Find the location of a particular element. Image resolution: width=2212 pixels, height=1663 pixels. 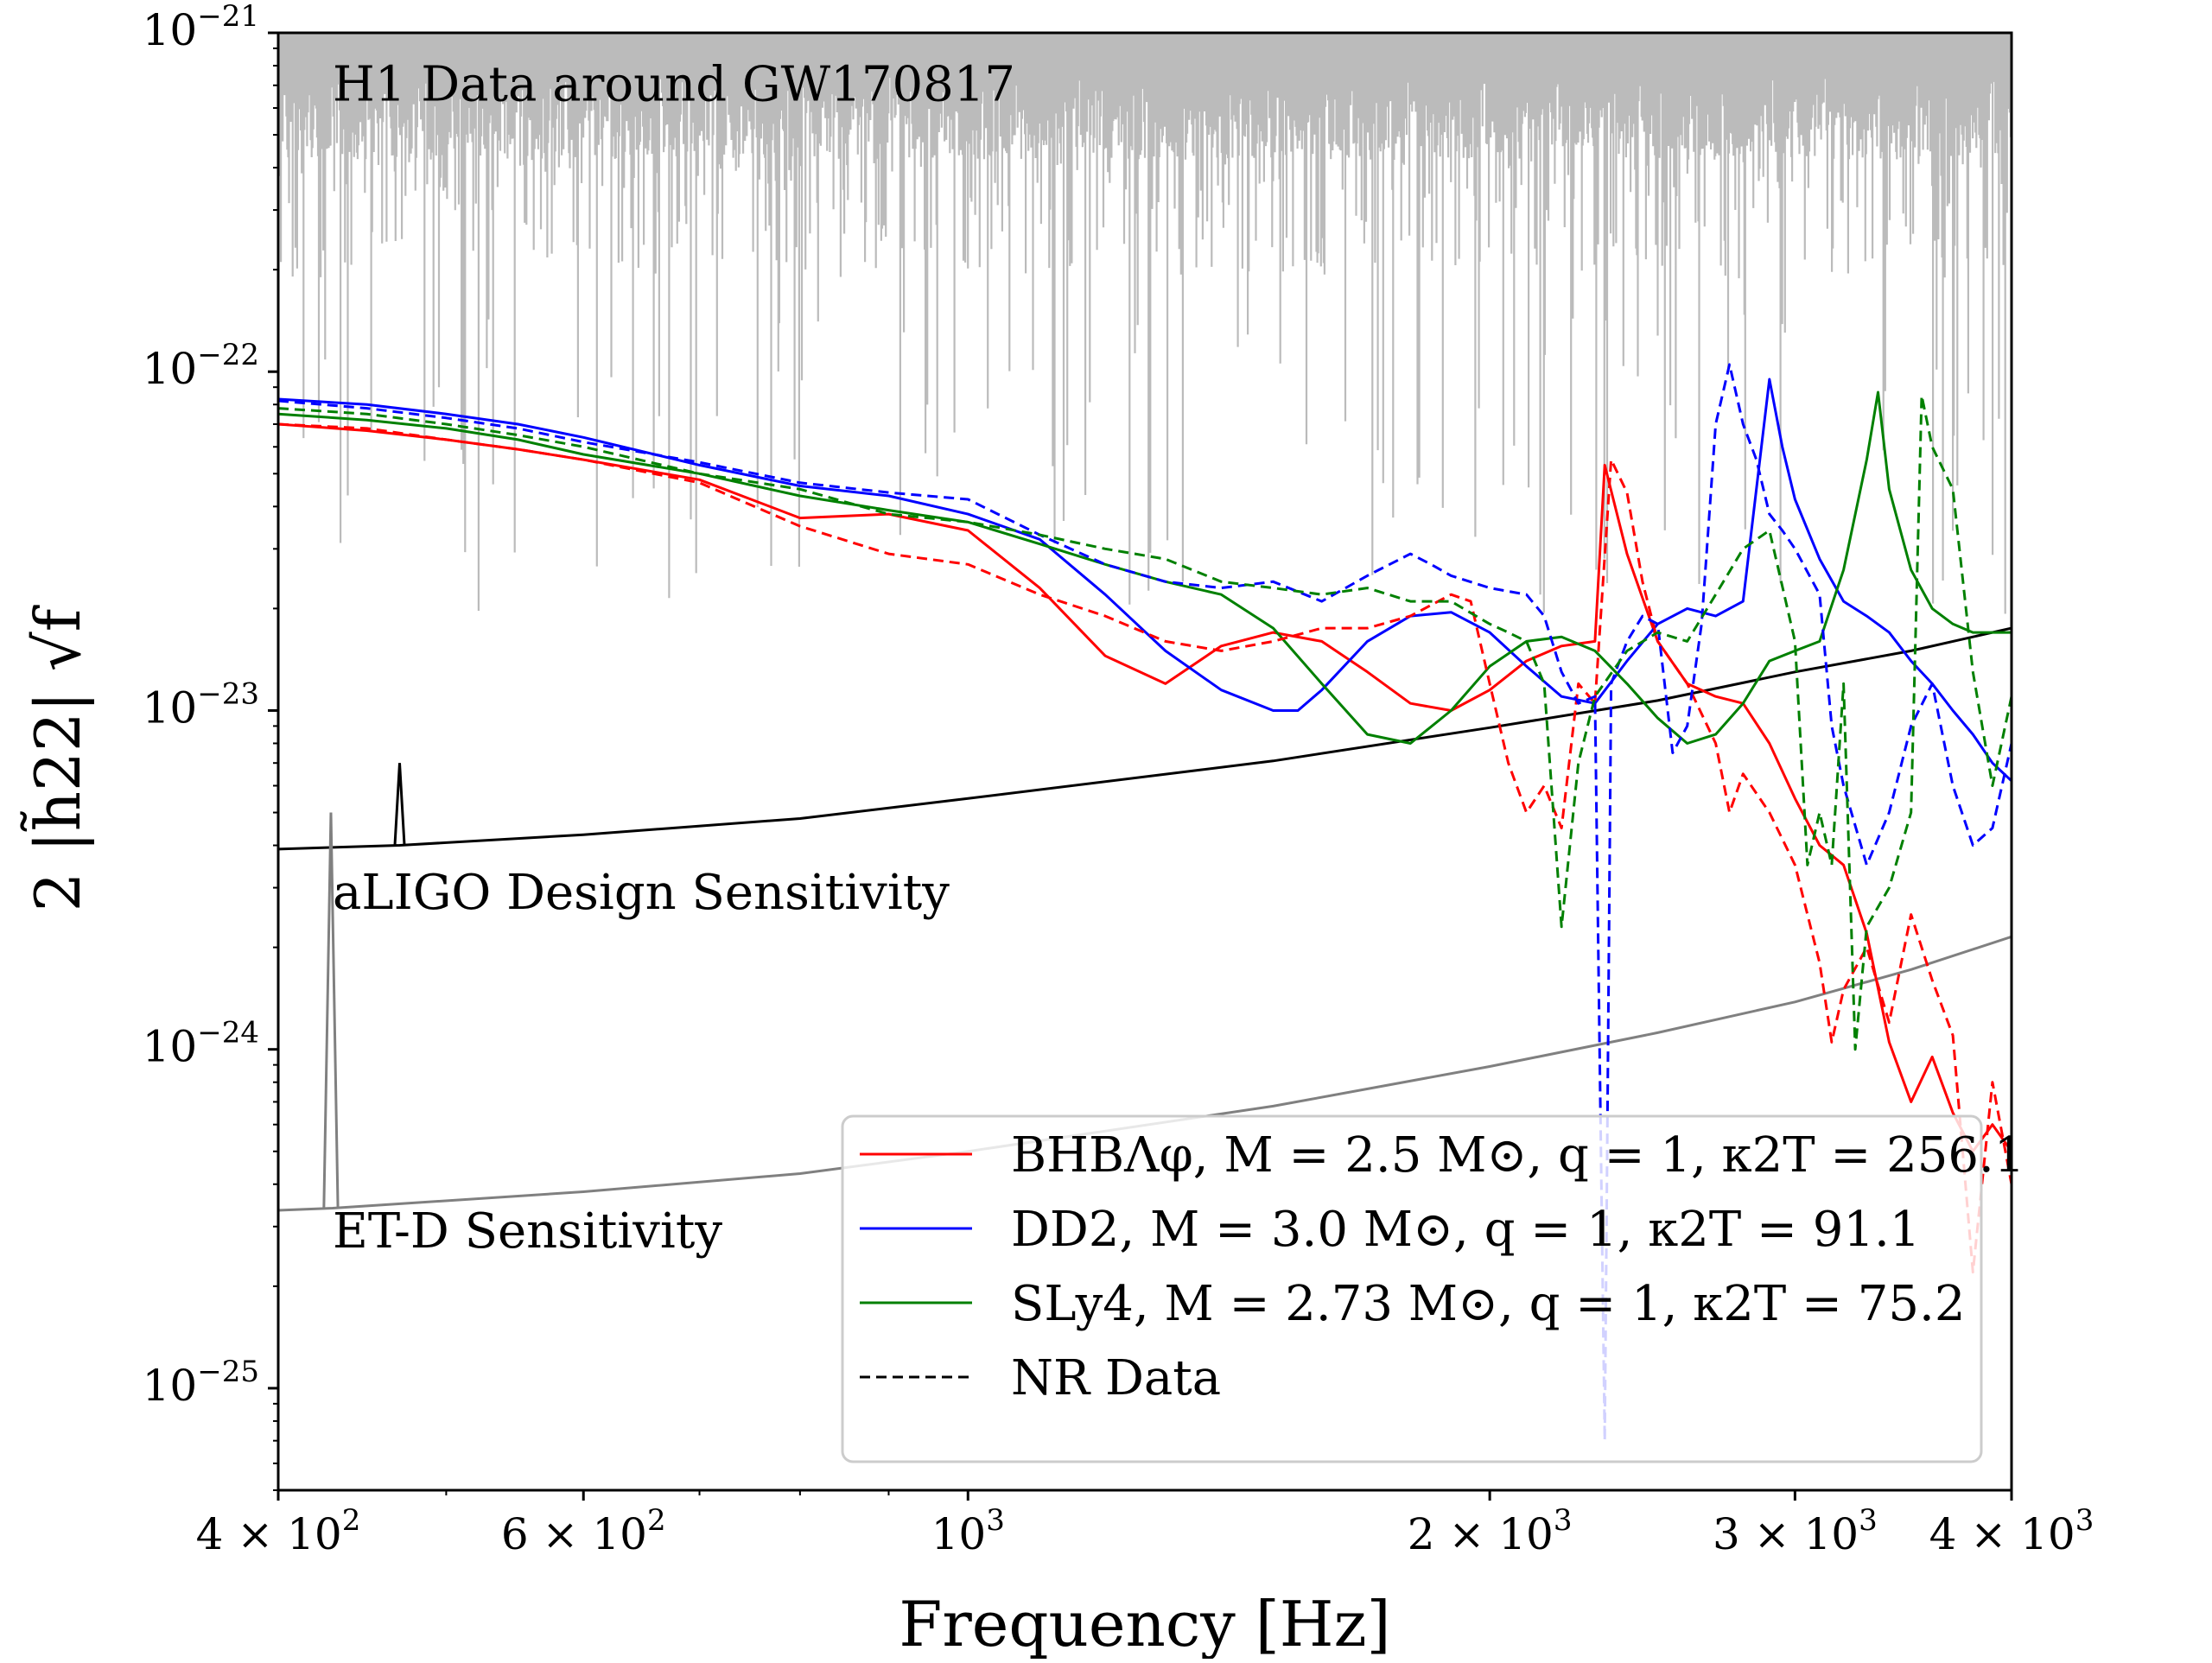

legend-label-3: SLy4, M = 2.73 M⊙, q = 1, κ2T = 75.2 is located at coordinates (1488, 1304).